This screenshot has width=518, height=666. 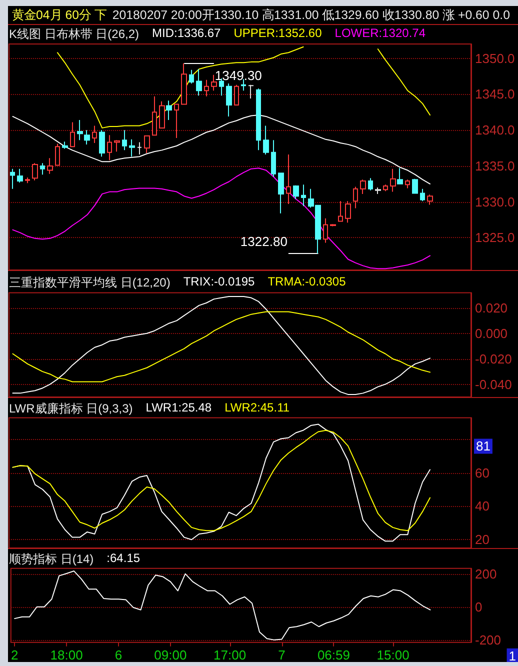 I want to click on y-tick-label: 0.020, so click(x=491, y=308).